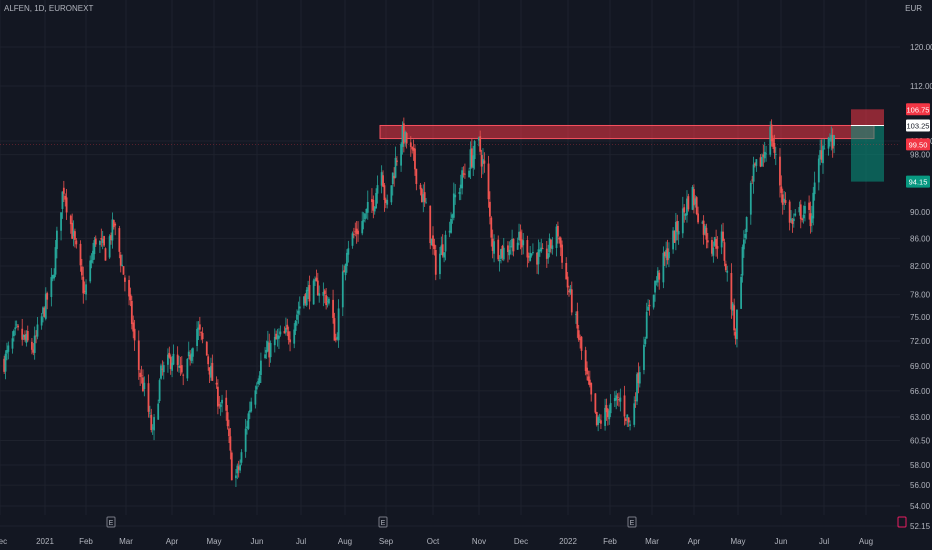  What do you see at coordinates (45, 541) in the screenshot?
I see `x-tick-label: 2021` at bounding box center [45, 541].